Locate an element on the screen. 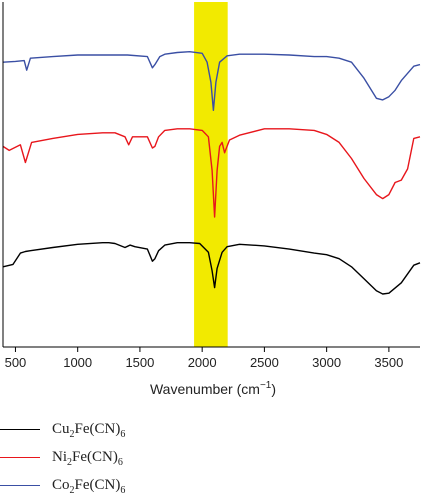  x-tick-label: 3000 is located at coordinates (326, 362).